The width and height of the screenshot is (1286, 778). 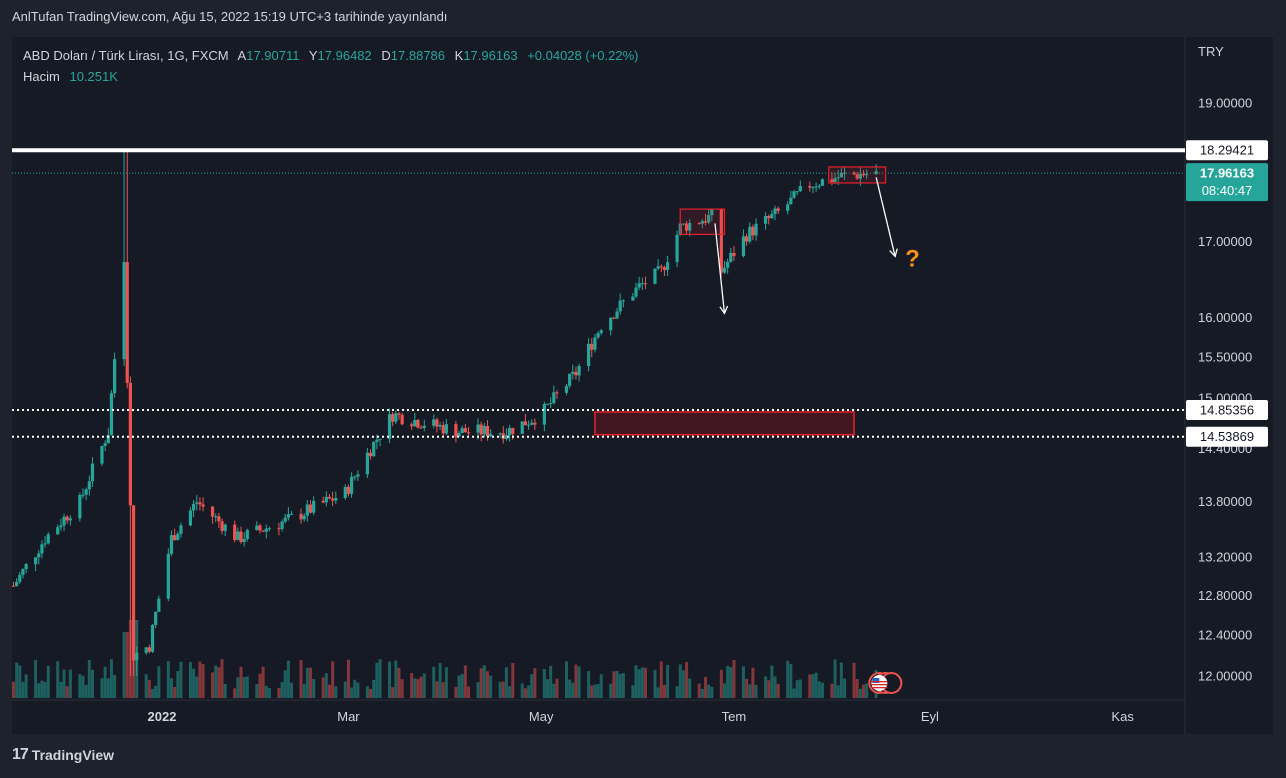 What do you see at coordinates (1225, 241) in the screenshot?
I see `y-tick-label: 17.00000` at bounding box center [1225, 241].